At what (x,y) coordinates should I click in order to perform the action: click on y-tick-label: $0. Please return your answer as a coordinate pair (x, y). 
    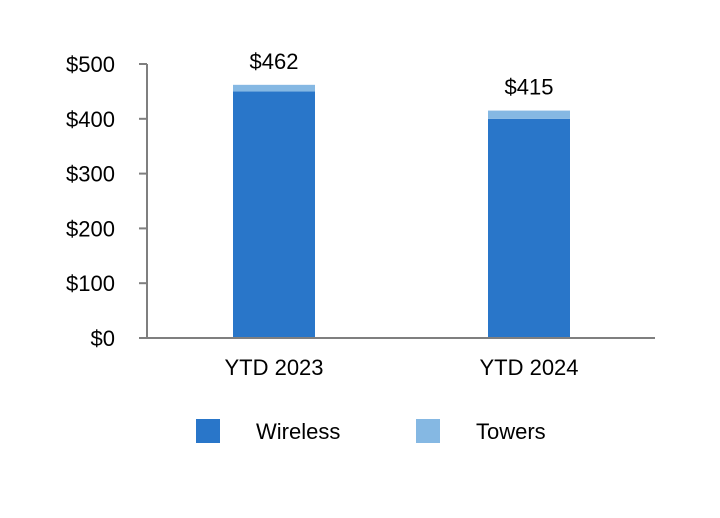
    Looking at the image, I should click on (103, 338).